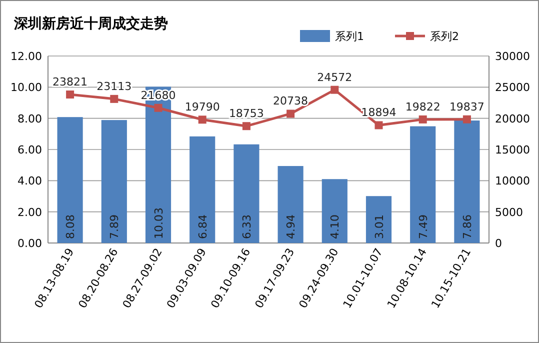  What do you see at coordinates (159, 223) in the screenshot?
I see `data-label: 10.03` at bounding box center [159, 223].